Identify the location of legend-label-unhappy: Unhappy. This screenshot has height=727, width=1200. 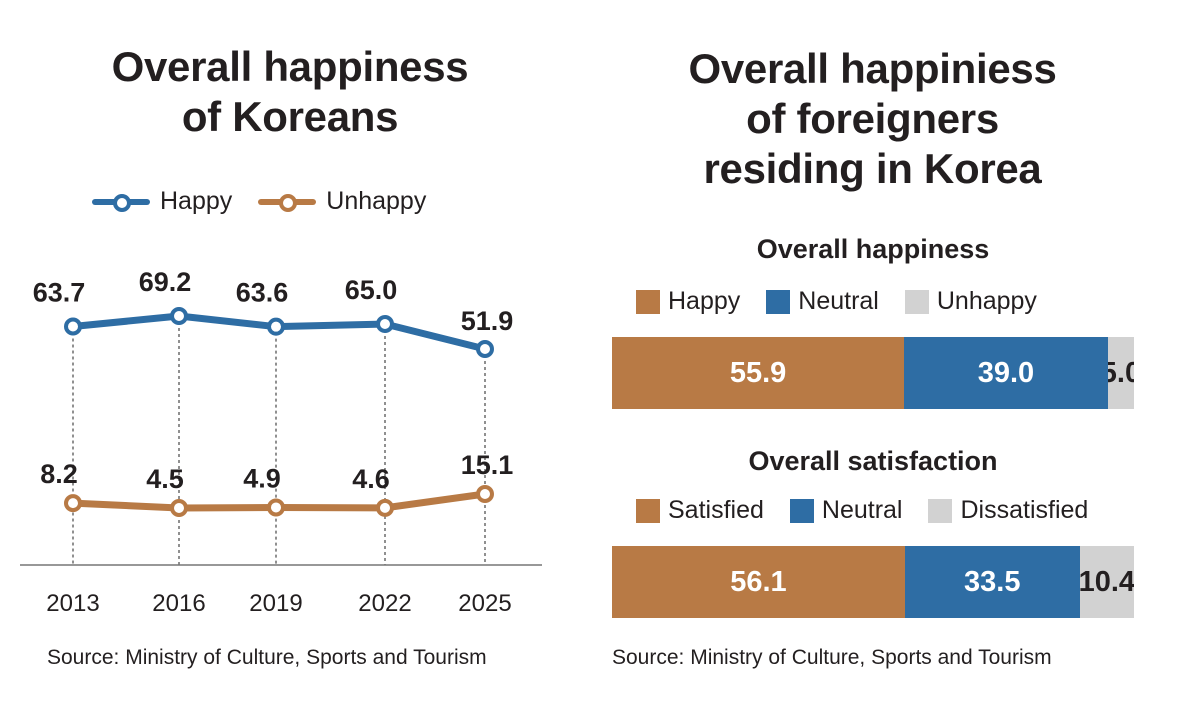
(376, 201).